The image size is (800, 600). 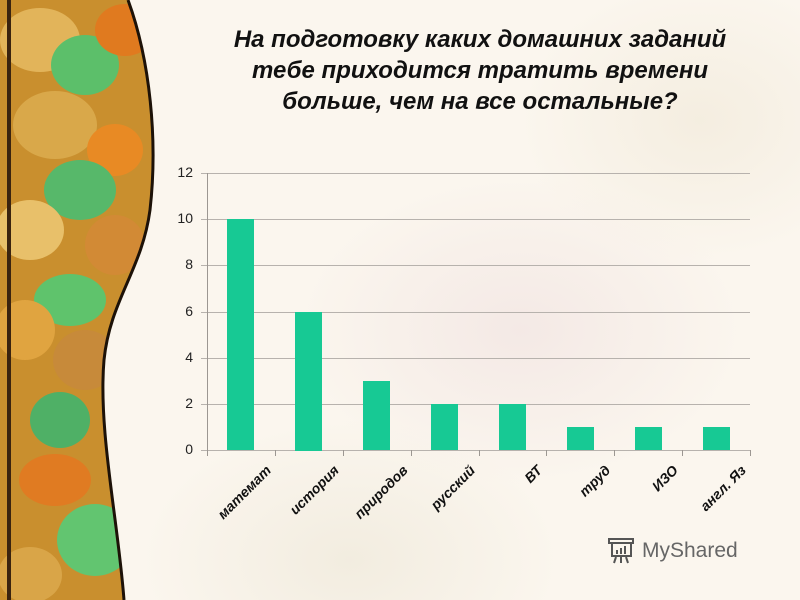 I want to click on title-line-2: тебе приходится тратить времени, so click(x=480, y=70).